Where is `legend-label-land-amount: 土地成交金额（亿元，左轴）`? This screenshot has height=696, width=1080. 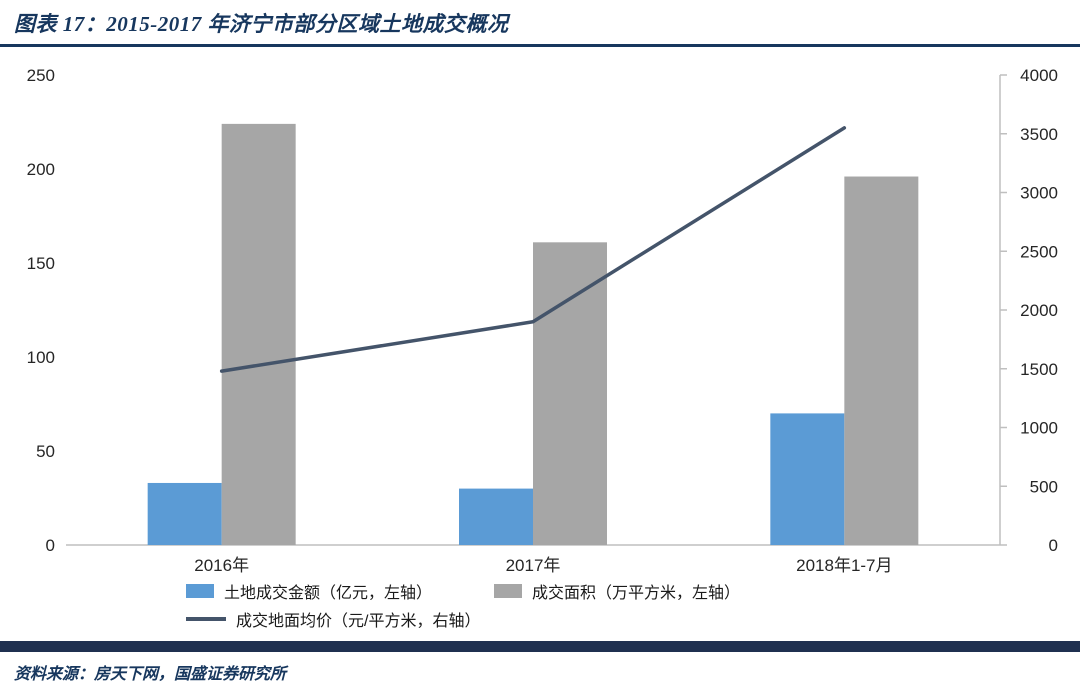 legend-label-land-amount: 土地成交金额（亿元，左轴） is located at coordinates (328, 593).